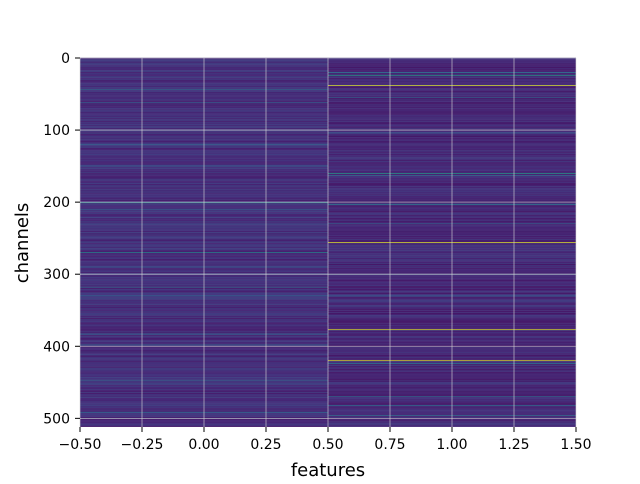 The image size is (640, 484). What do you see at coordinates (451, 445) in the screenshot?
I see `x-tick-label: 1.00` at bounding box center [451, 445].